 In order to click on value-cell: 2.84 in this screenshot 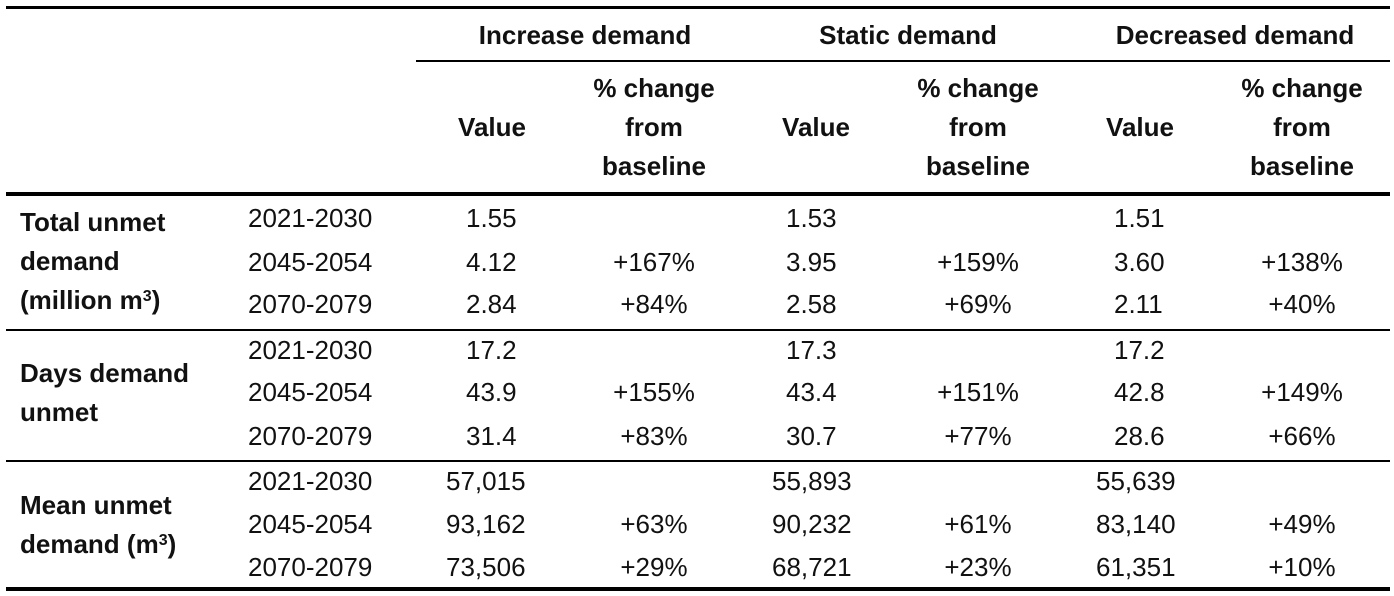, I will do `click(491, 304)`.